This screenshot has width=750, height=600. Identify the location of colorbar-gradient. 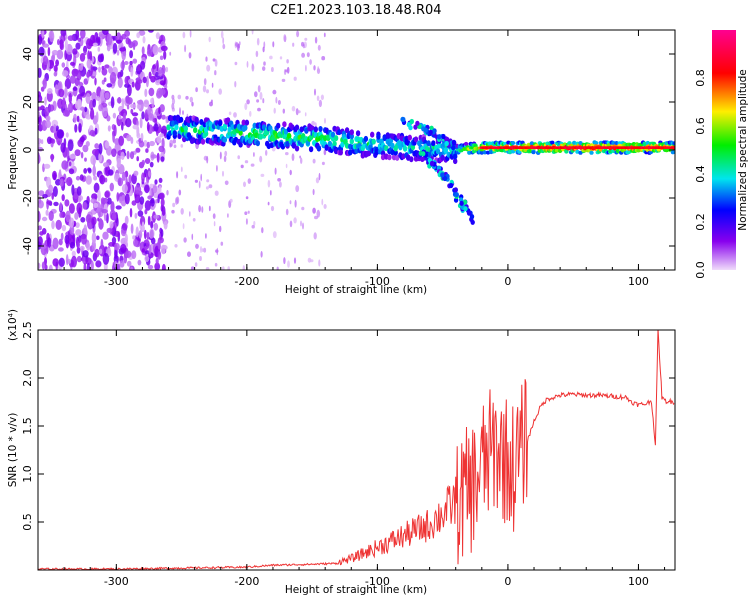
(724, 150).